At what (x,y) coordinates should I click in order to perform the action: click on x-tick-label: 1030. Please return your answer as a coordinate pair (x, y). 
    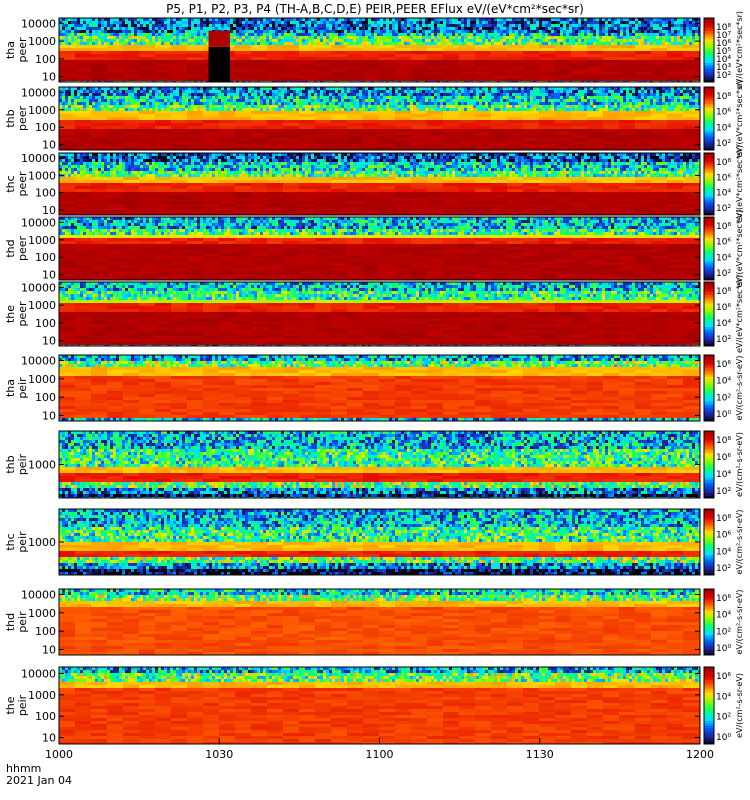
    Looking at the image, I should click on (219, 754).